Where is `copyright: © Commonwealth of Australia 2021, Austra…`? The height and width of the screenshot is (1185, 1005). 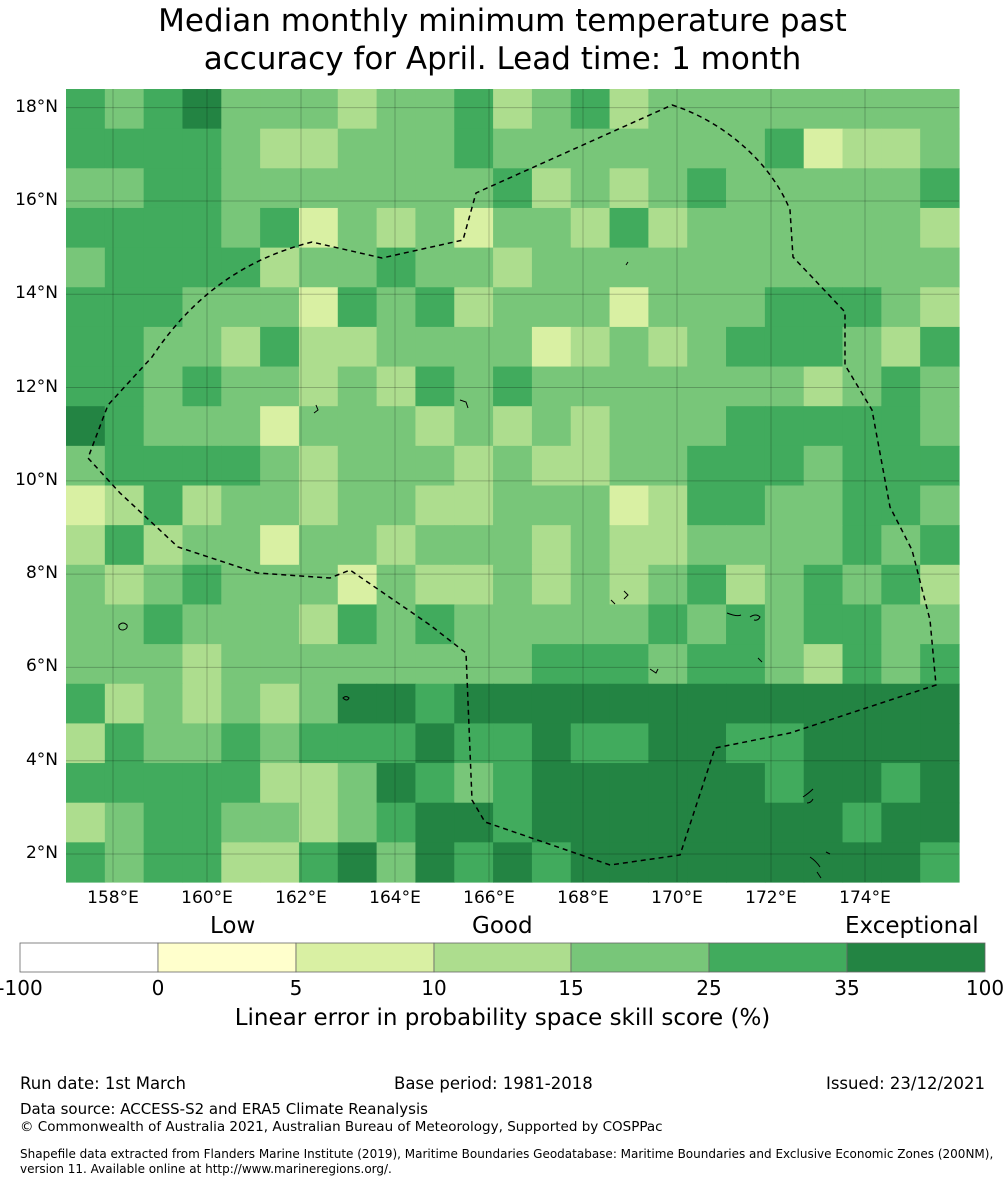 copyright: © Commonwealth of Australia 2021, Austra… is located at coordinates (341, 1127).